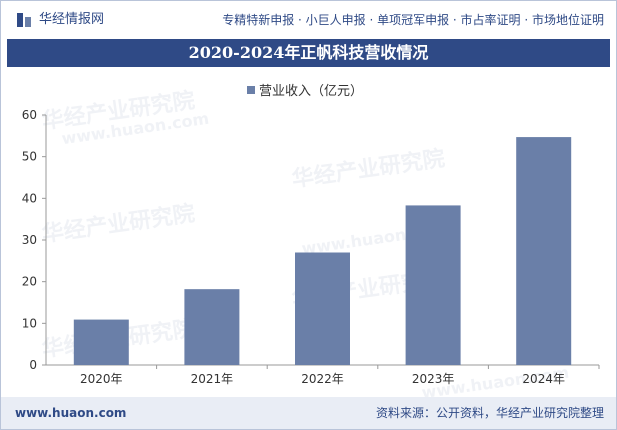 The image size is (617, 430). Describe the element at coordinates (212, 379) in the screenshot. I see `x-tick-label: 2021年` at that location.